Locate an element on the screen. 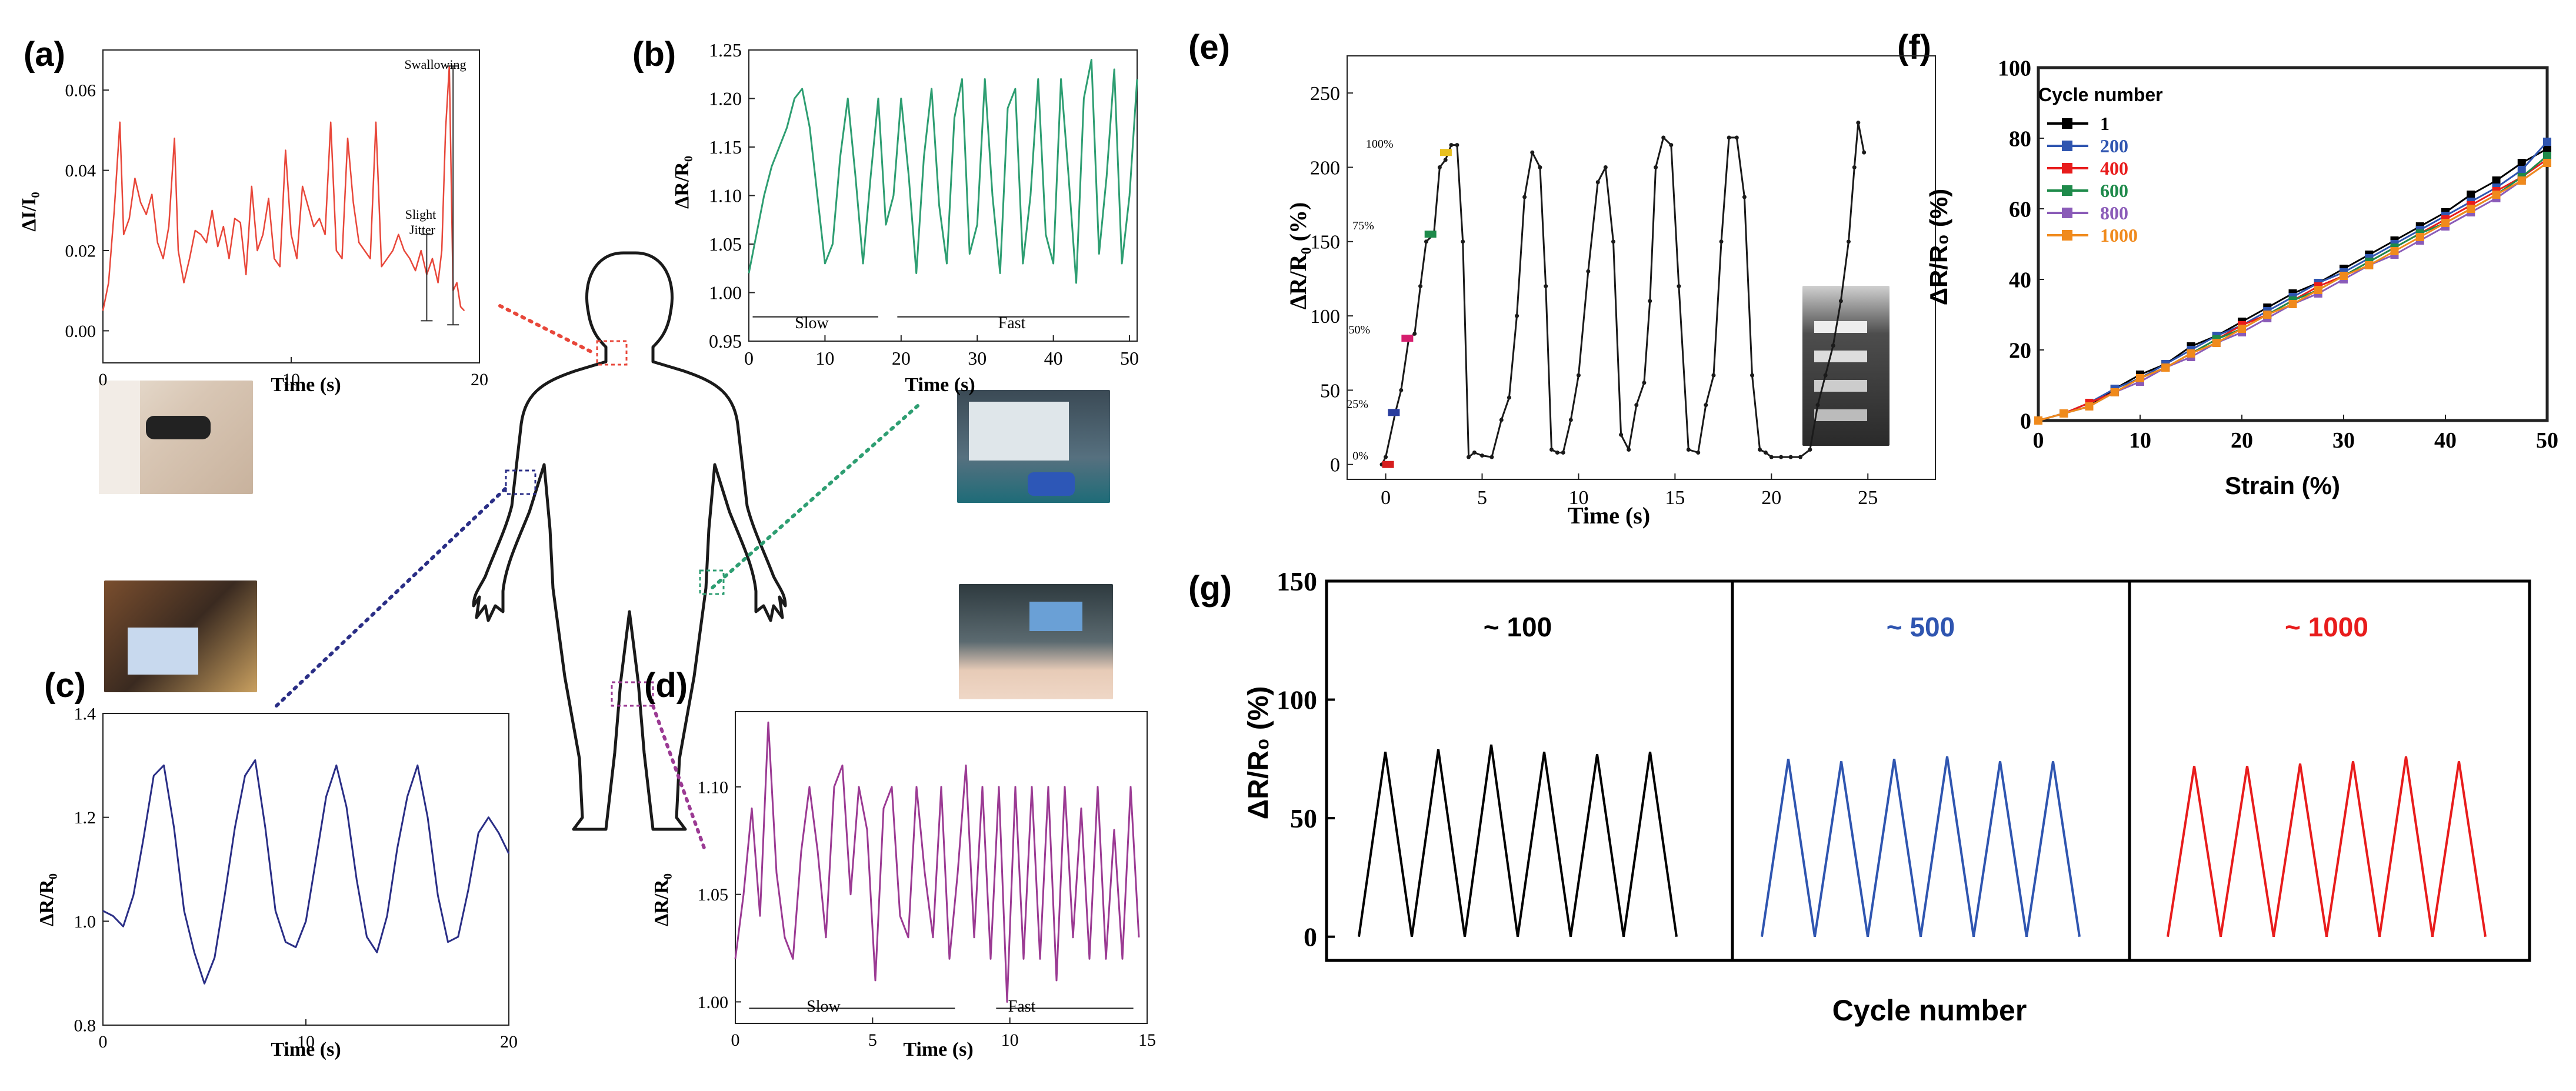 The width and height of the screenshot is (2576, 1091). e-strain-label: 0% is located at coordinates (1360, 456).